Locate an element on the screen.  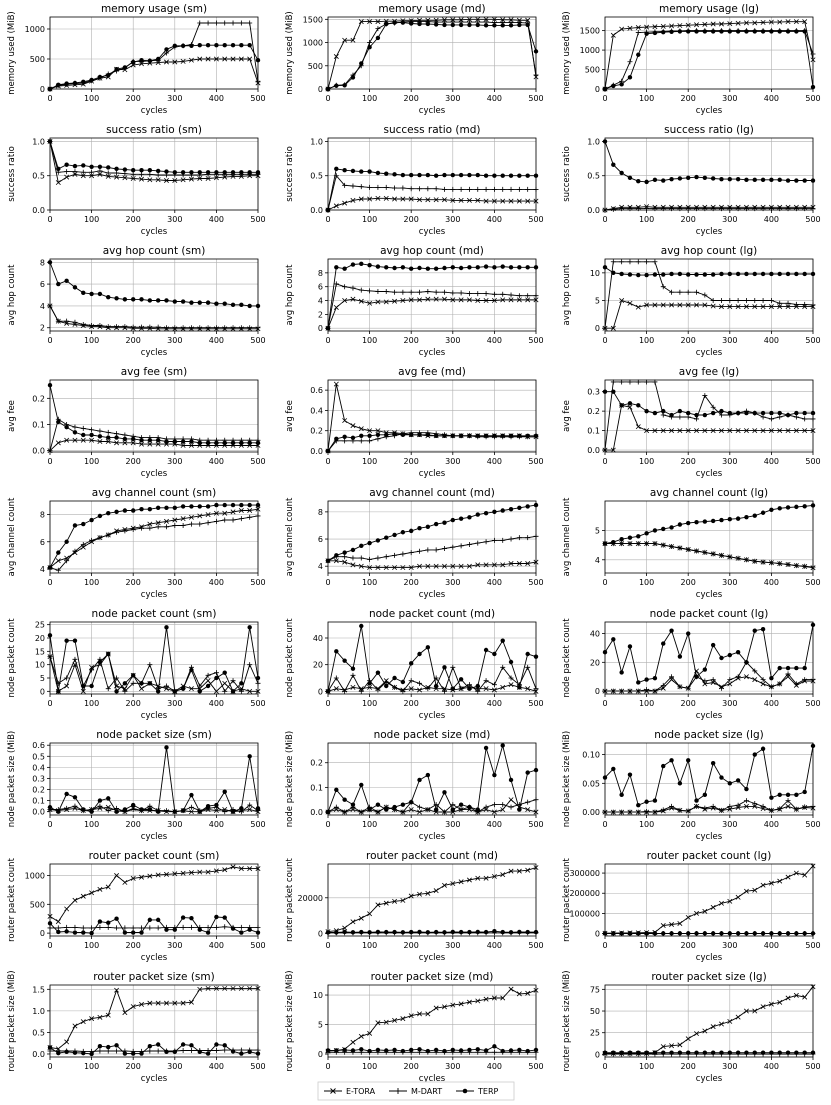
x-tick-label: 0 is located at coordinates (604, 340).